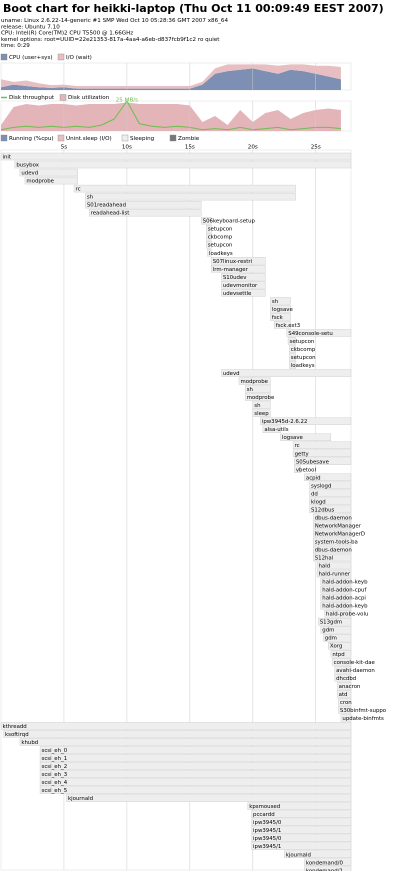 This screenshot has height=871, width=400. I want to click on process-name: S06keyboard-setup, so click(229, 222).